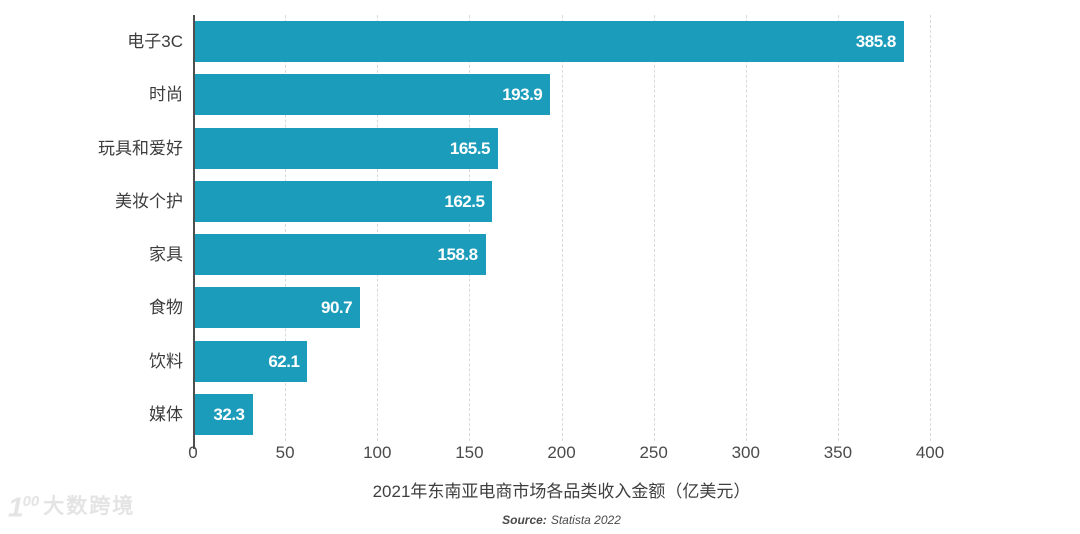 The width and height of the screenshot is (1080, 534). I want to click on bar-8: 32.3, so click(224, 414).